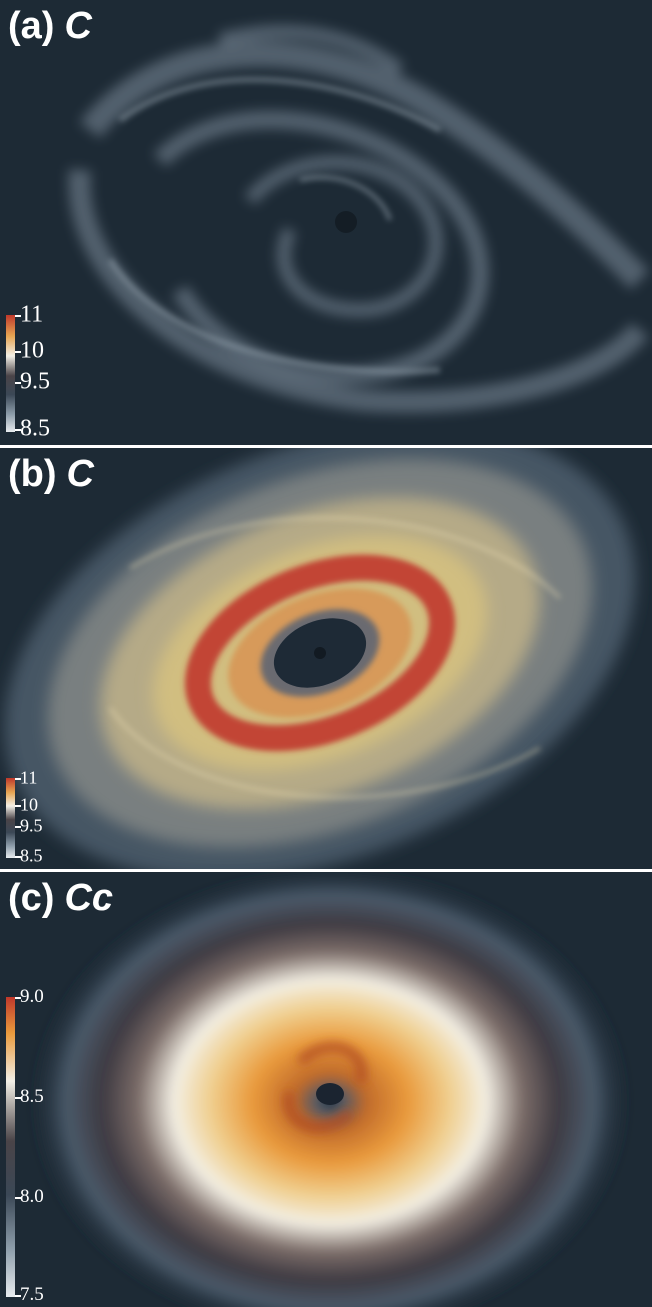 The height and width of the screenshot is (1307, 652). Describe the element at coordinates (60, 898) in the screenshot. I see `panel-c-label: (c) Cc` at that location.